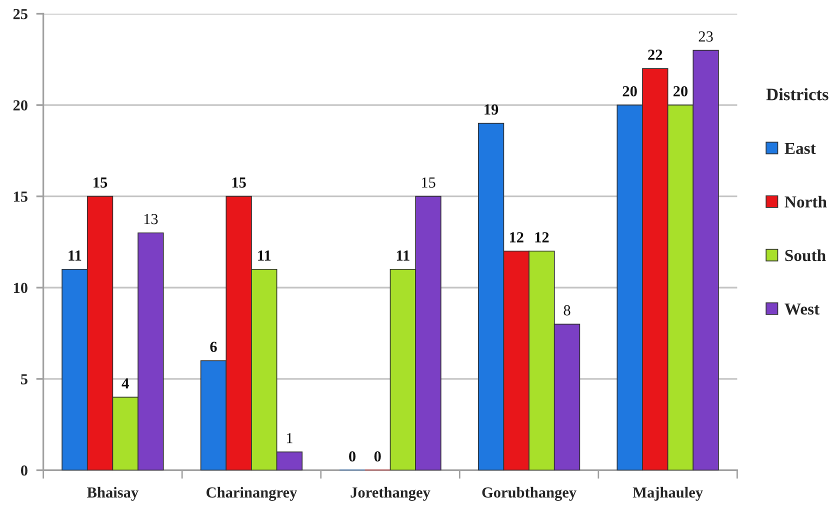 Image resolution: width=833 pixels, height=510 pixels. Describe the element at coordinates (797, 94) in the screenshot. I see `legend-title: Districts` at that location.